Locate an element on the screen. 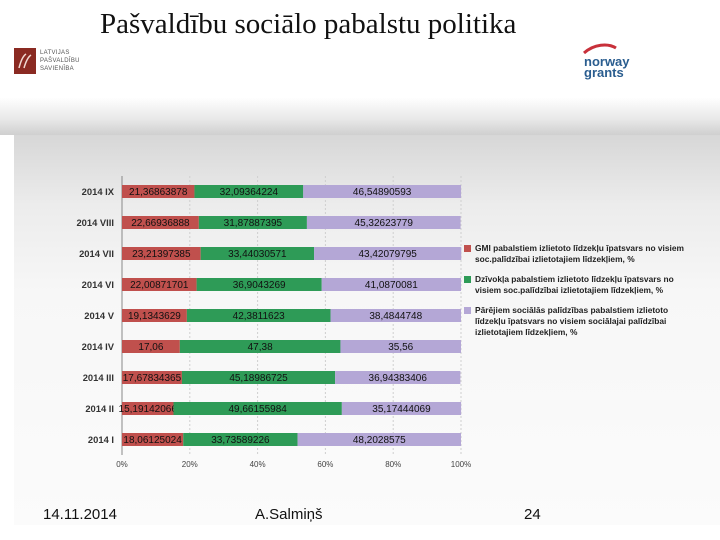 The image size is (720, 540). norway-grants-line2: grants is located at coordinates (604, 72).